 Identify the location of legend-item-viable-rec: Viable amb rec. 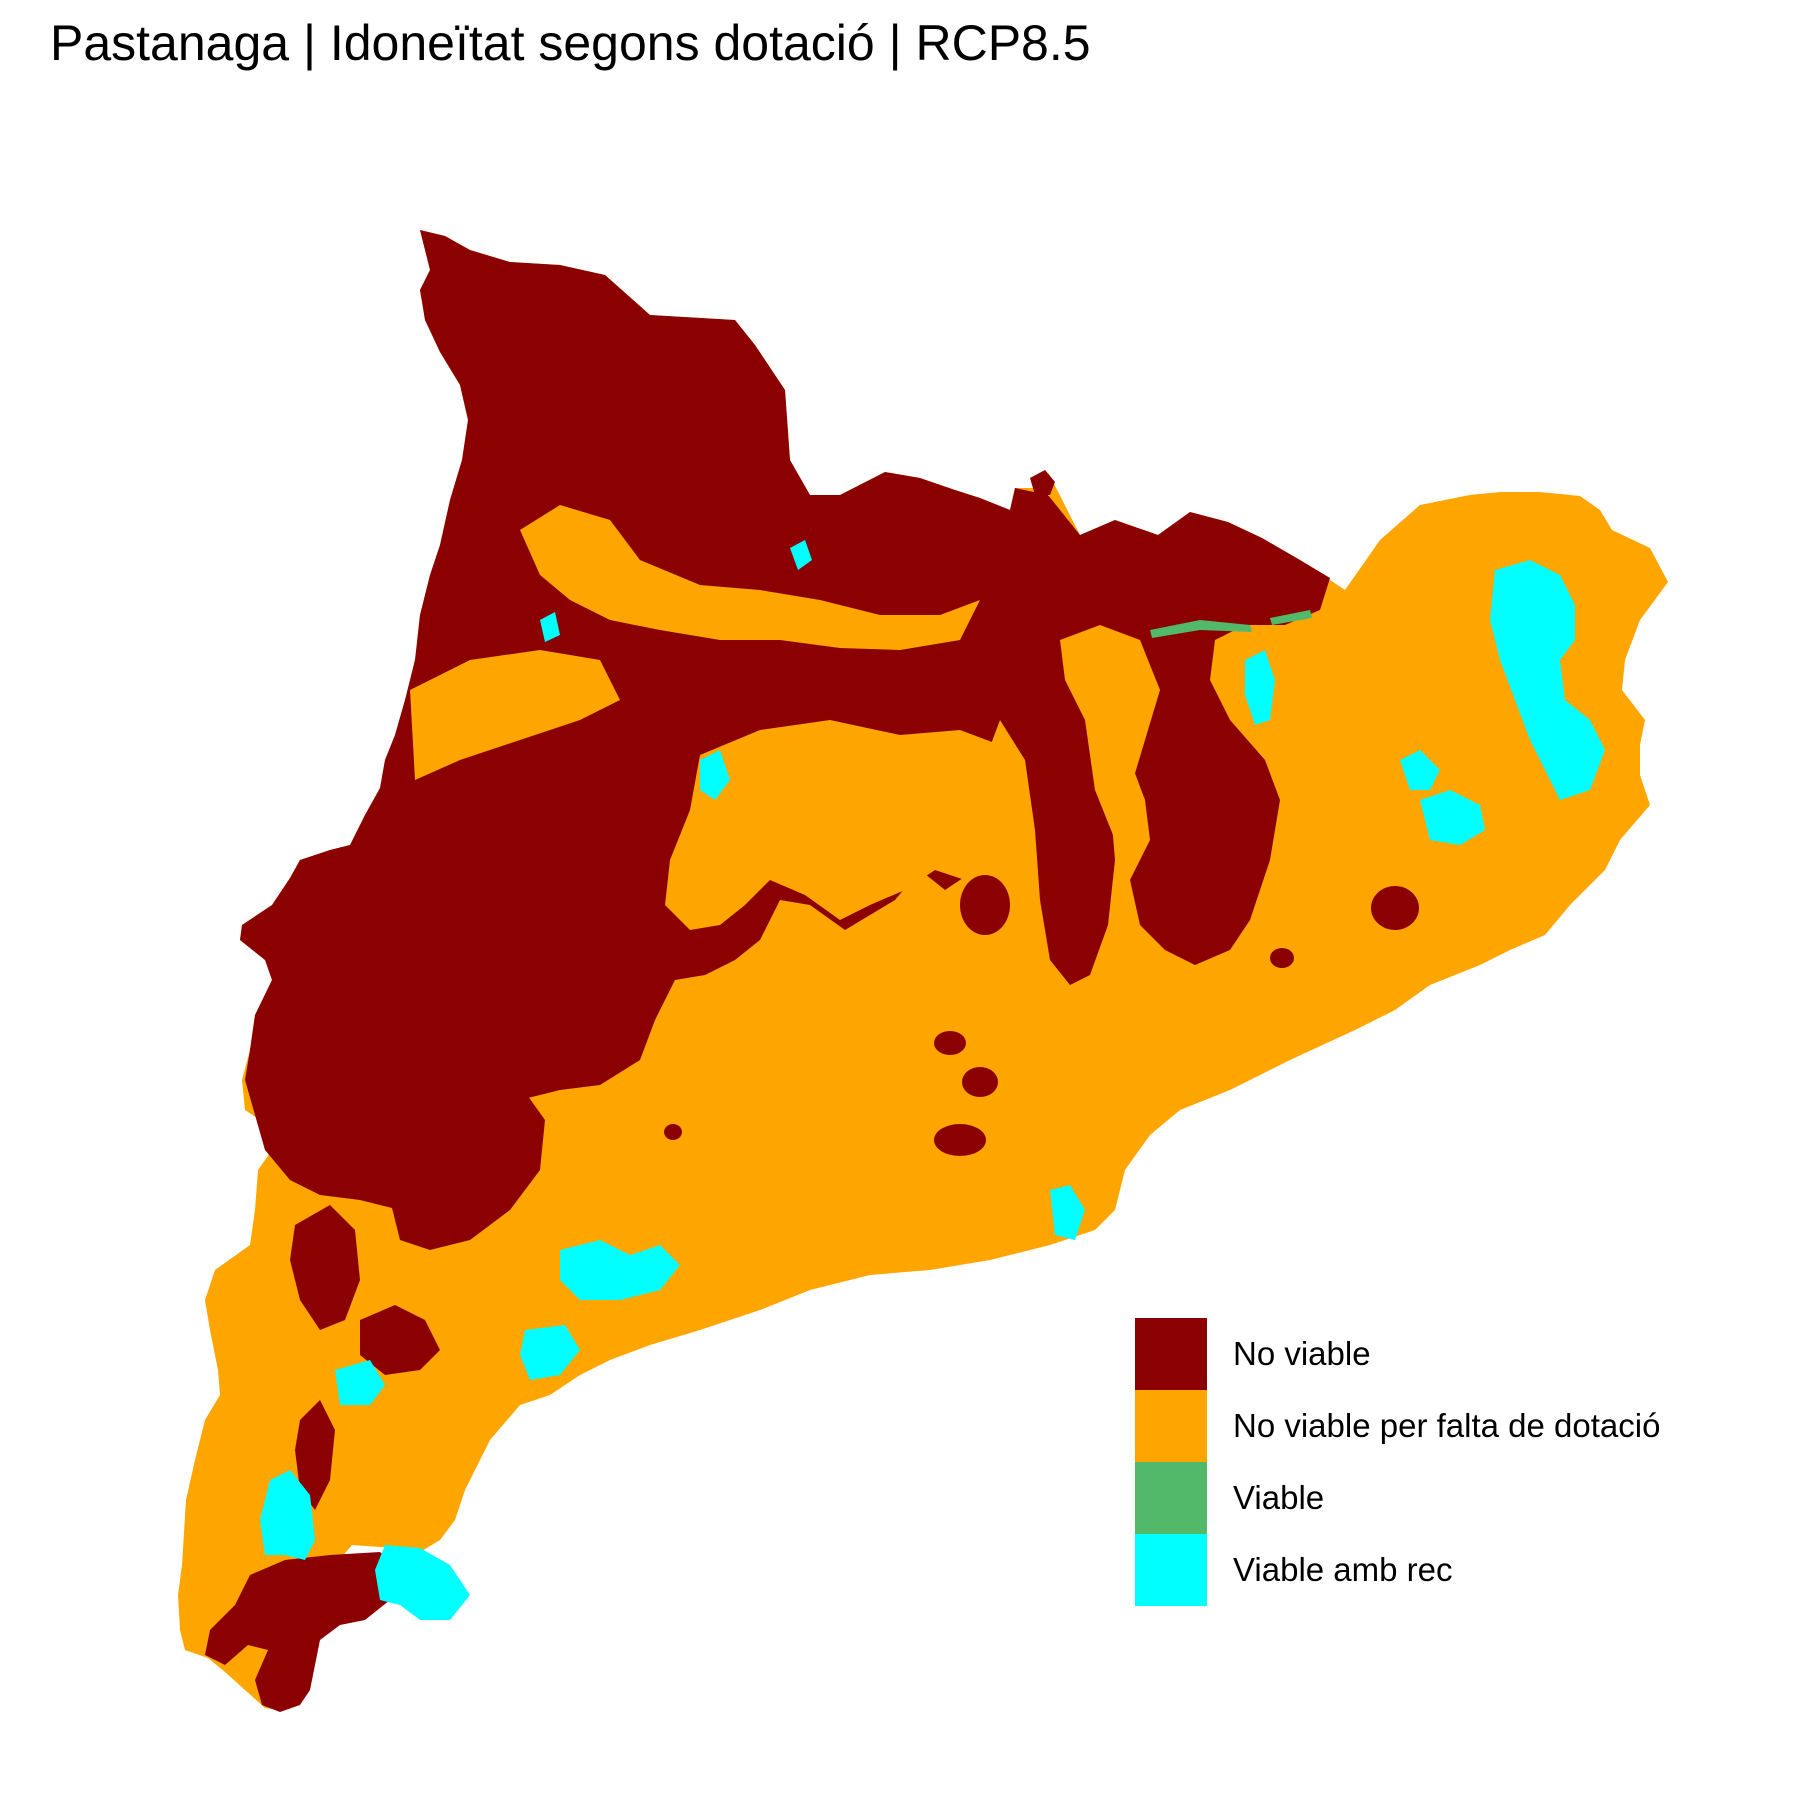
(1397, 1570).